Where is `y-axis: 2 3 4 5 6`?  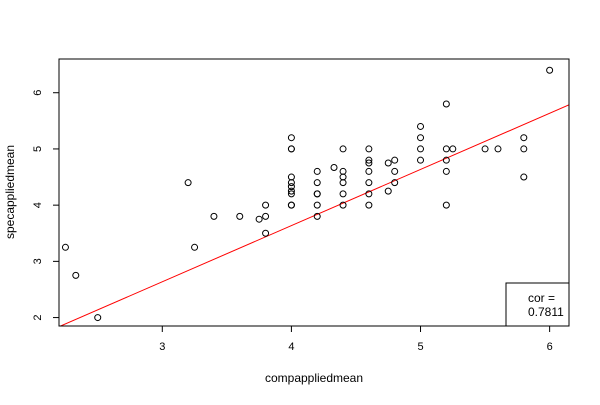
y-axis: 2 3 4 5 6 is located at coordinates (45, 205).